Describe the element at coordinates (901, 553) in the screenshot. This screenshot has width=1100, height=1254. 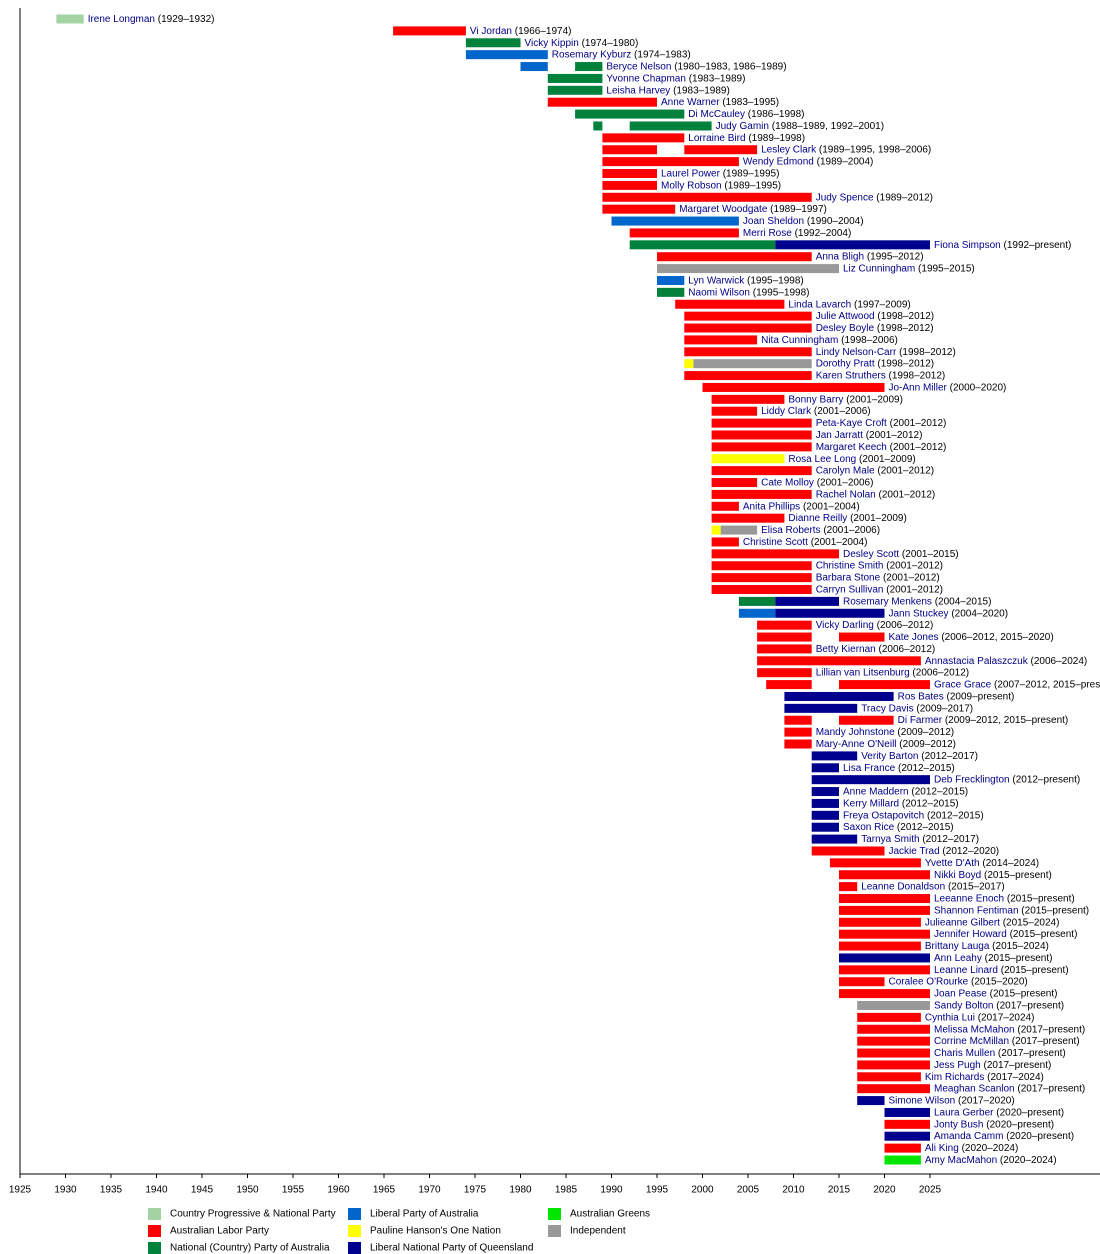
I see `member-label: Desley Scott (2001–2015)` at that location.